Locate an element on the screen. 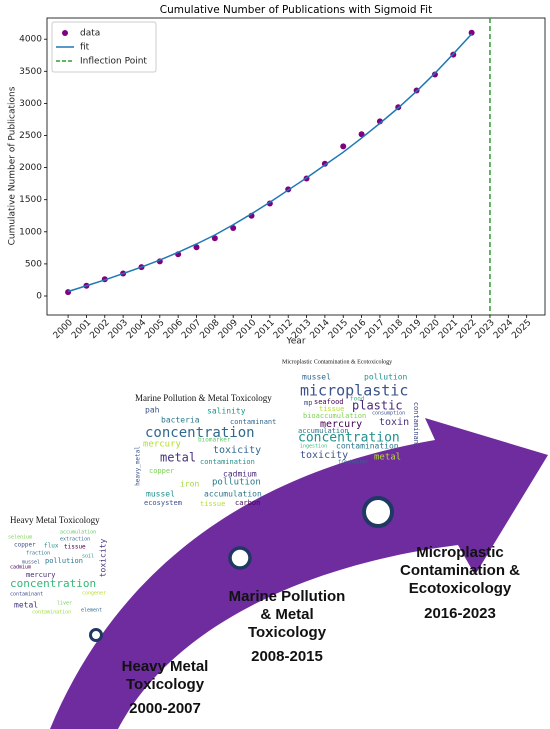 Image resolution: width=550 pixels, height=729 pixels. cloud-word: biomarker is located at coordinates (214, 440).